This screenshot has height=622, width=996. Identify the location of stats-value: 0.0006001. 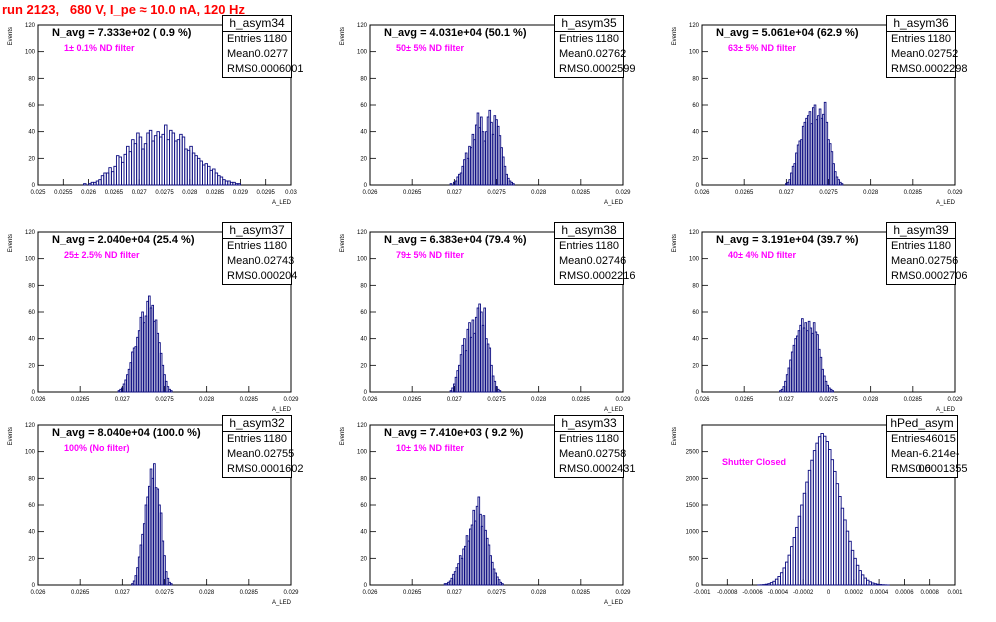
(277, 69).